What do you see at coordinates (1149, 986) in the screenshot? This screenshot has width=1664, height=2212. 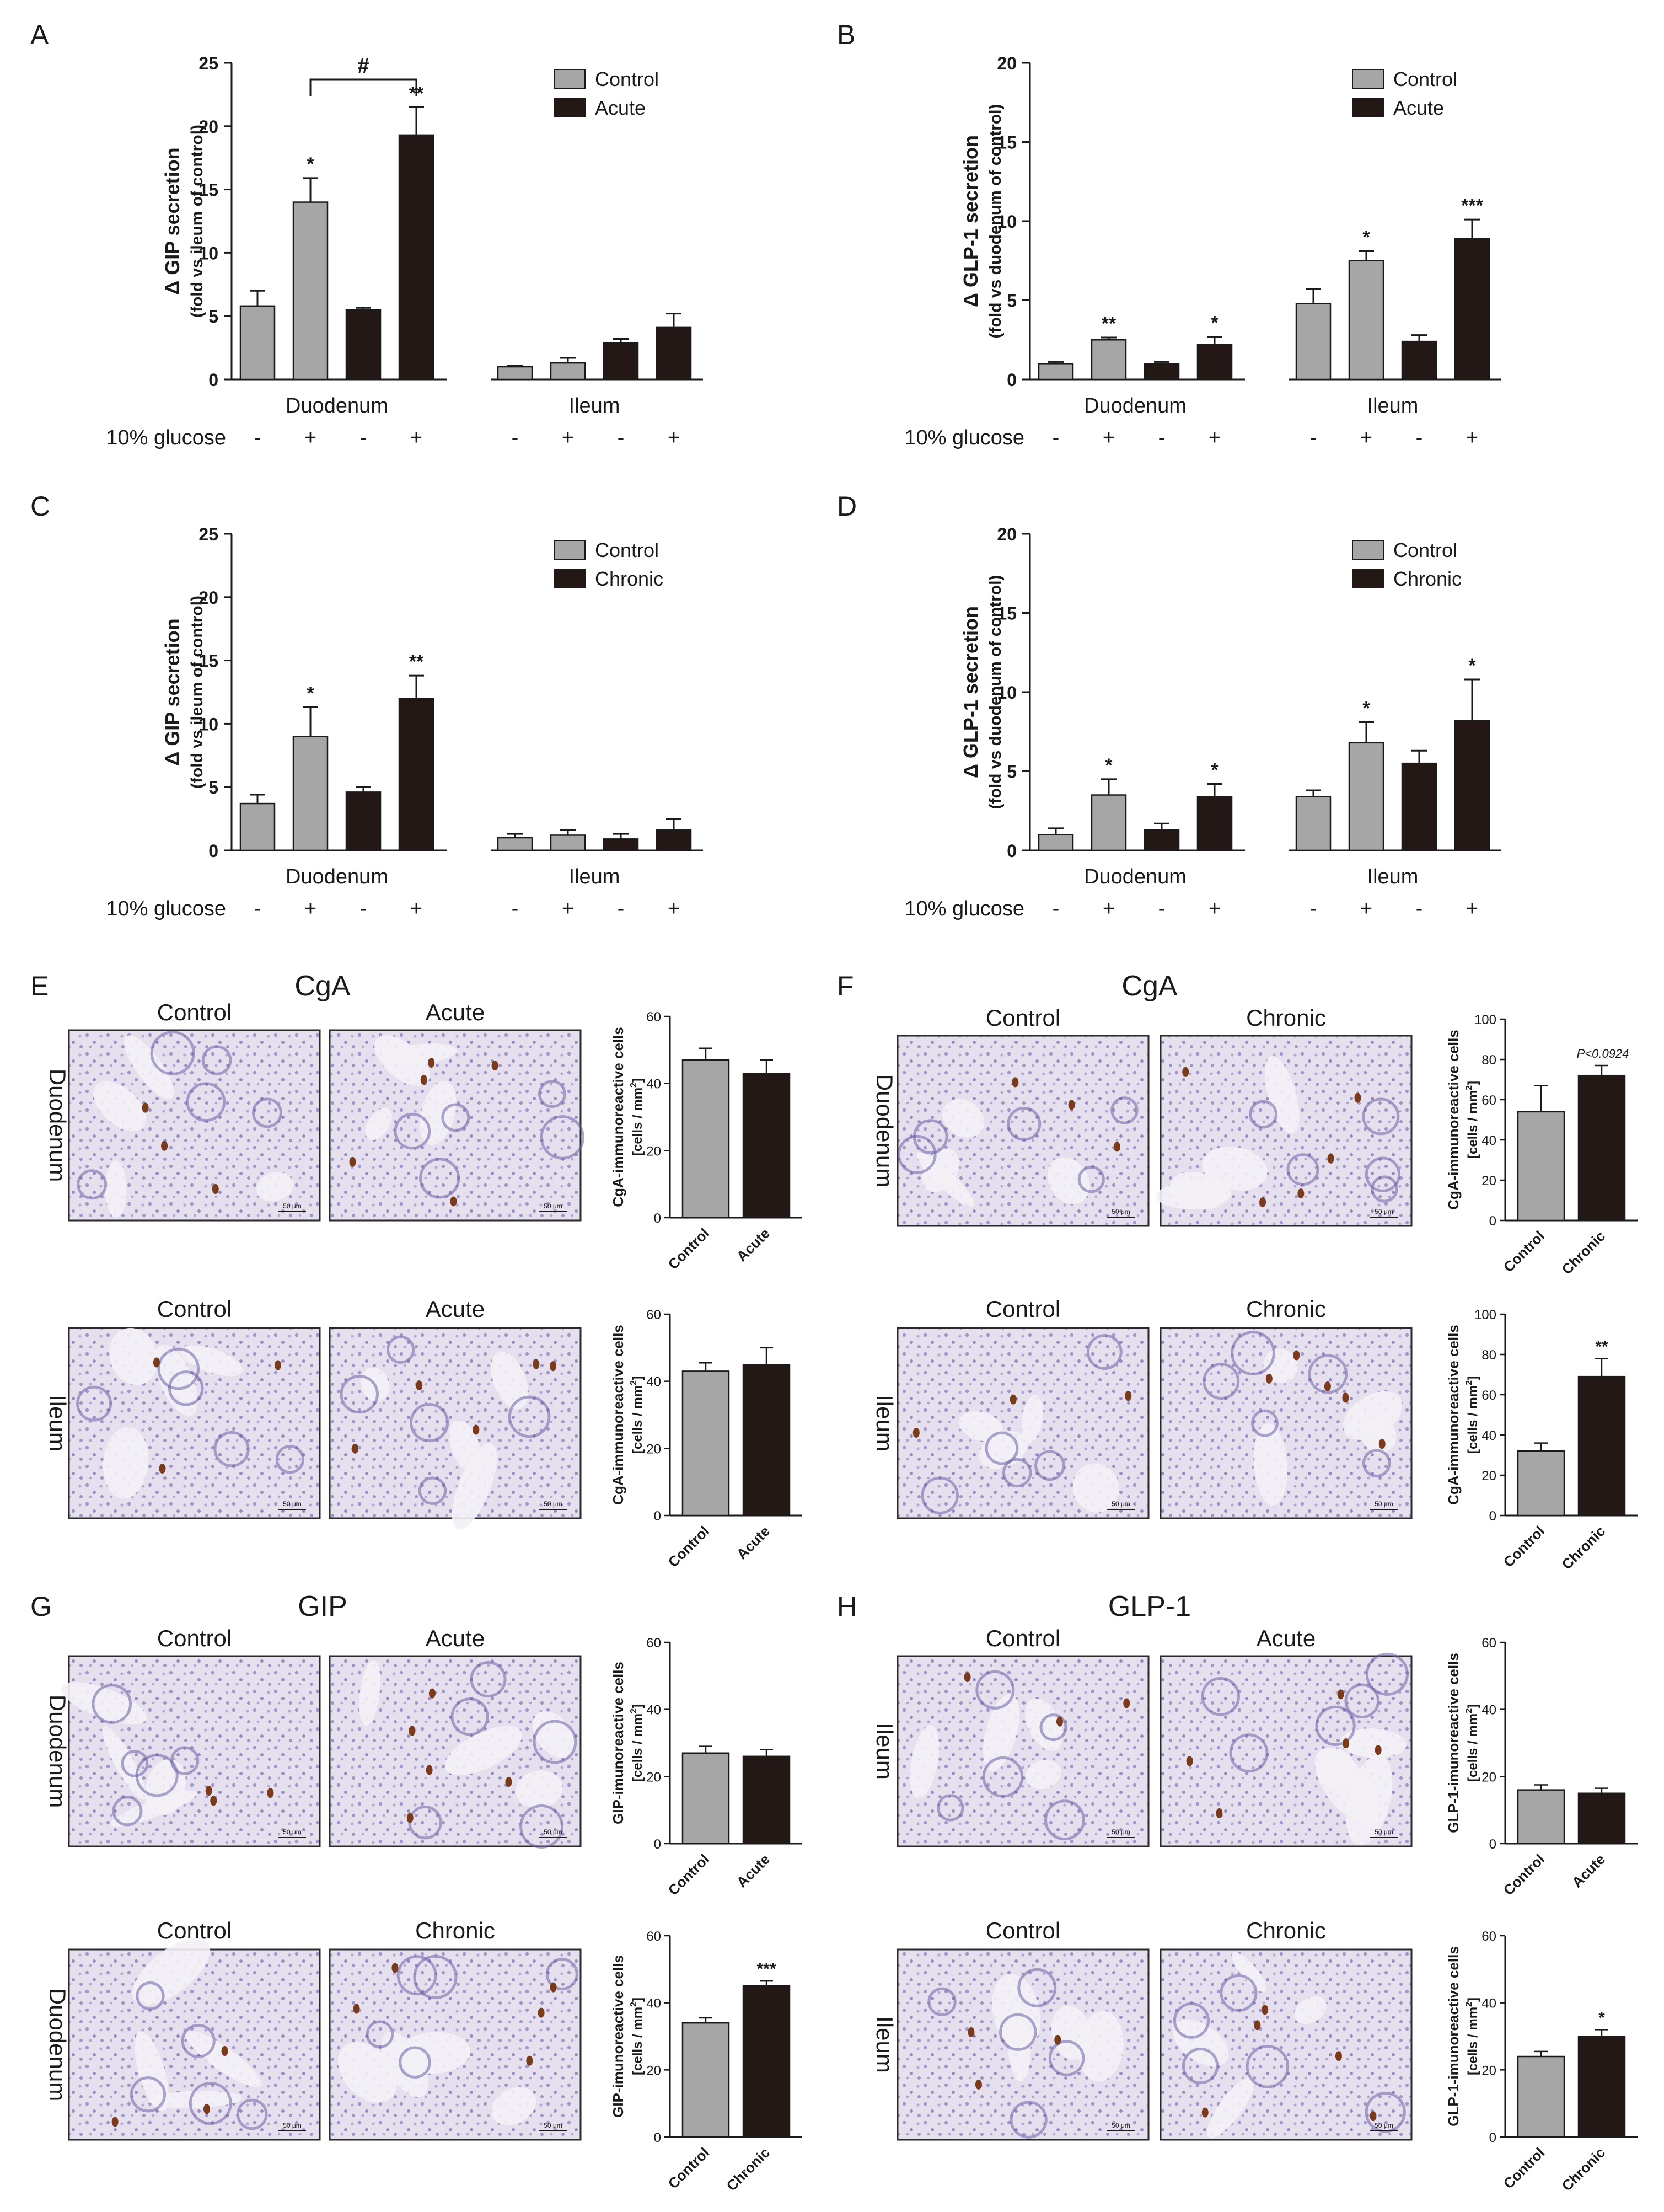 I see `panel-title: CgA` at bounding box center [1149, 986].